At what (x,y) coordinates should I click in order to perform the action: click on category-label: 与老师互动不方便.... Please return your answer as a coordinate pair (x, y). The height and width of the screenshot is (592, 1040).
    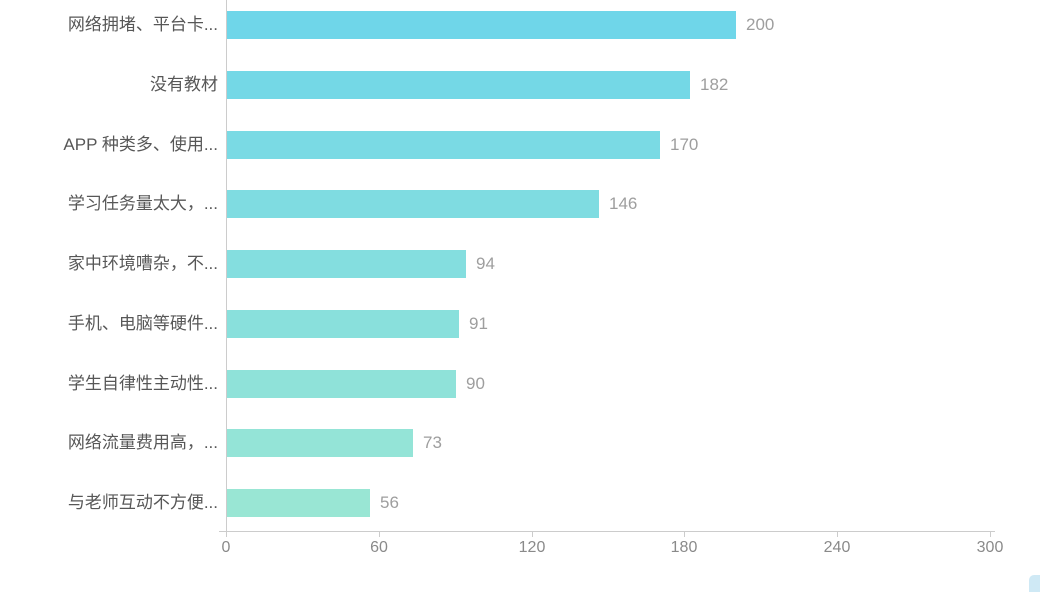
    Looking at the image, I should click on (142, 502).